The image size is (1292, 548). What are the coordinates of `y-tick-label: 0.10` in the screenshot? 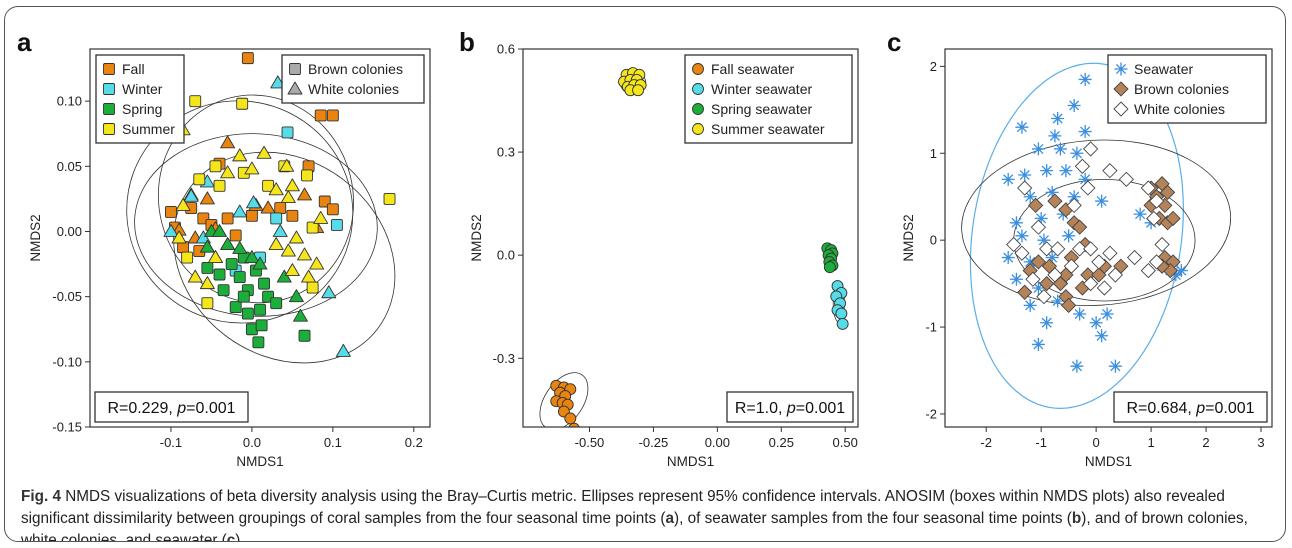 It's located at (69, 101).